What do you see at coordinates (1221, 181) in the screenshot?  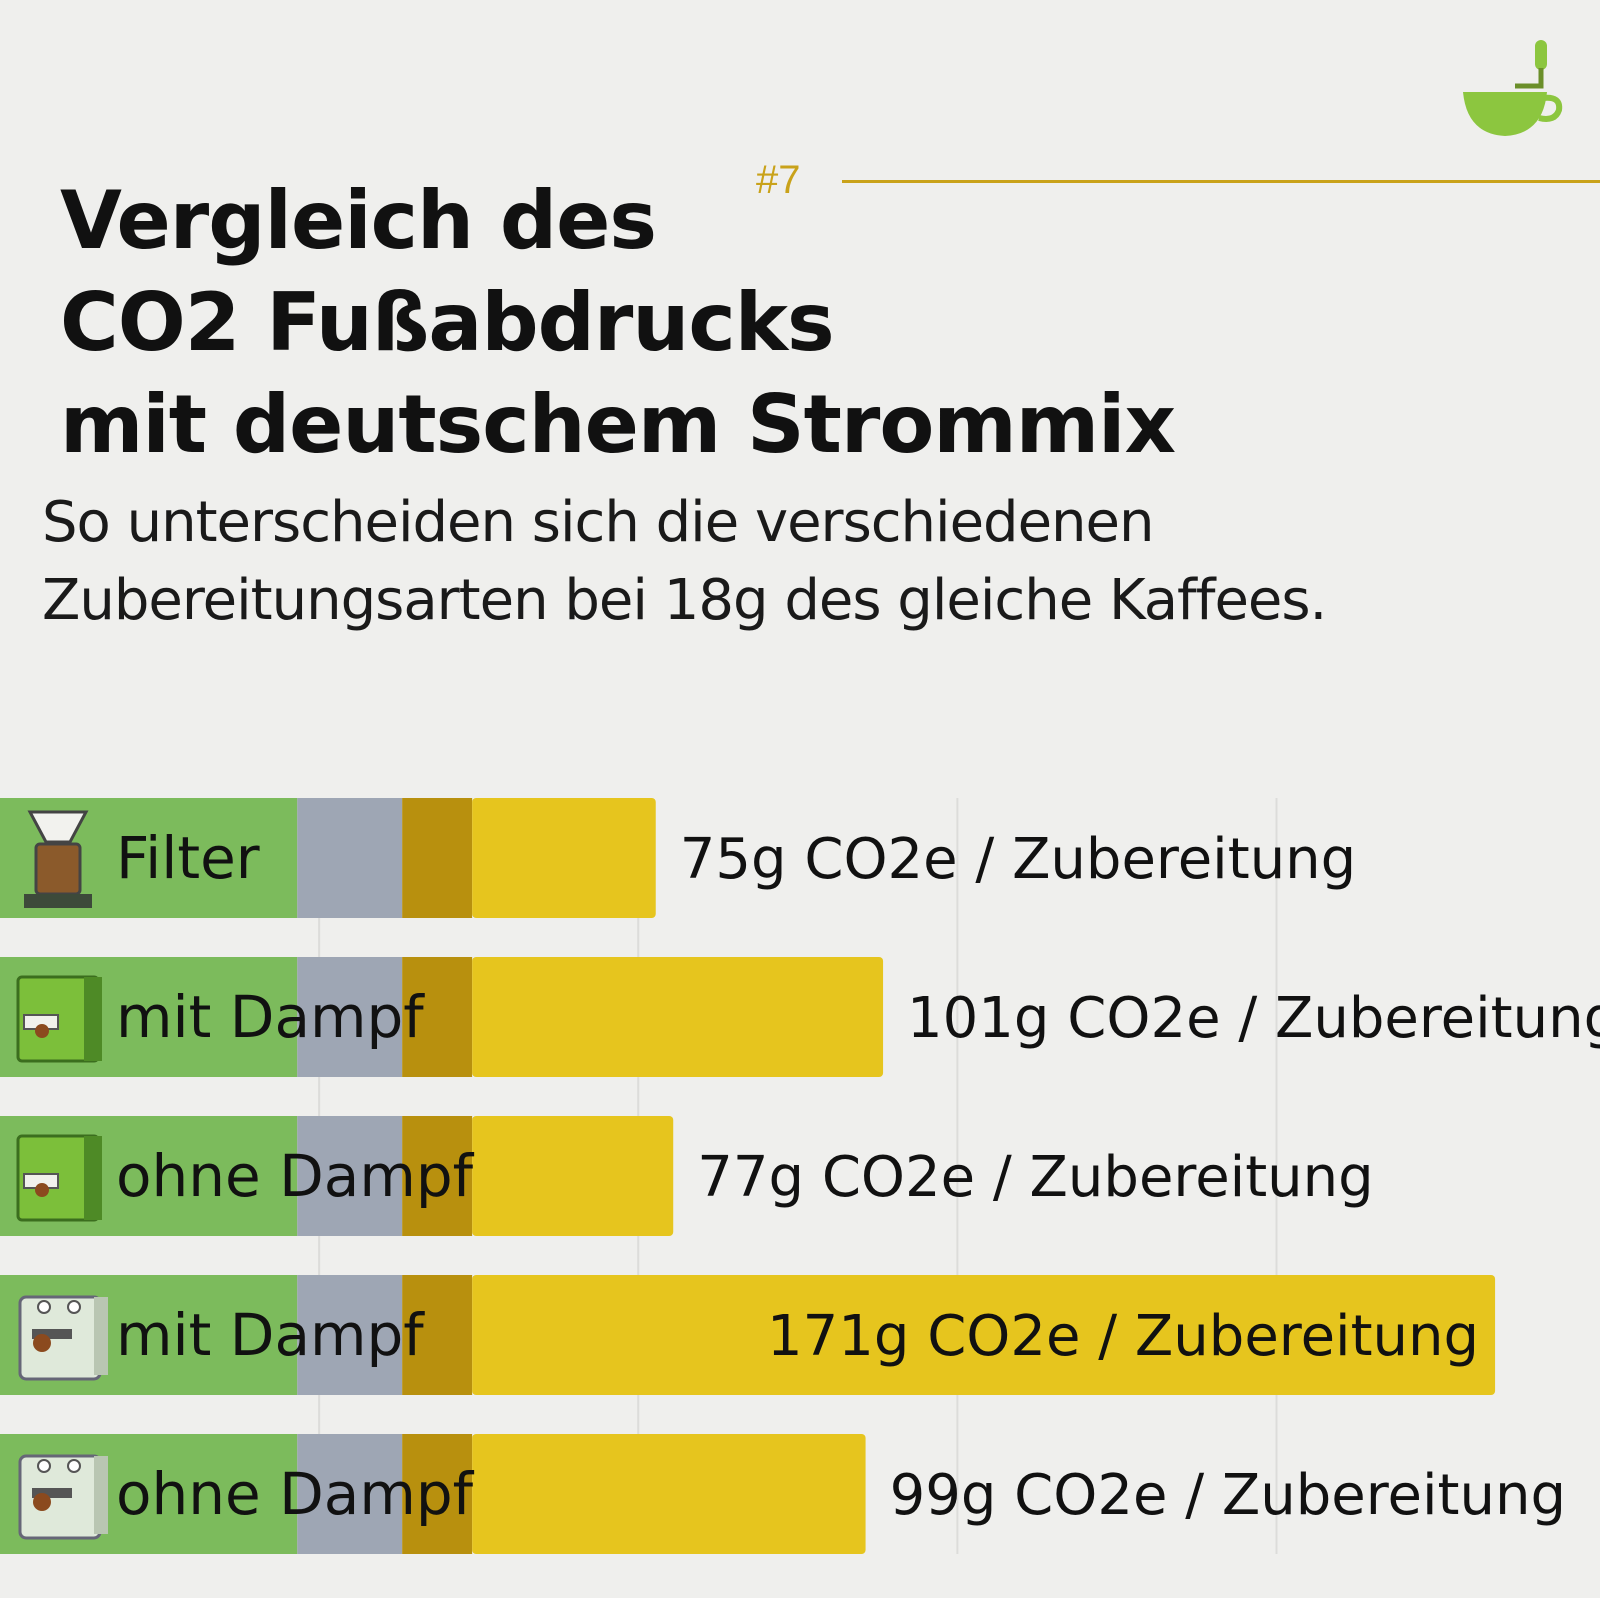 I see `accent-line` at bounding box center [1221, 181].